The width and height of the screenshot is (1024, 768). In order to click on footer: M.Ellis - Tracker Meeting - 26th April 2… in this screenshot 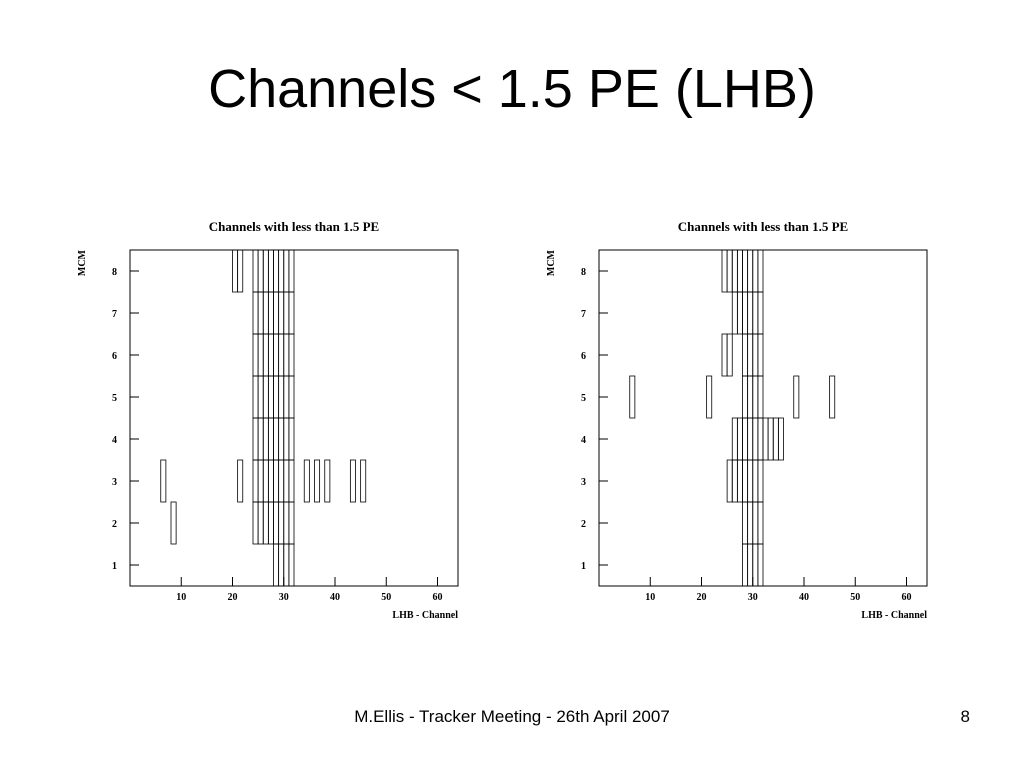, I will do `click(512, 716)`.